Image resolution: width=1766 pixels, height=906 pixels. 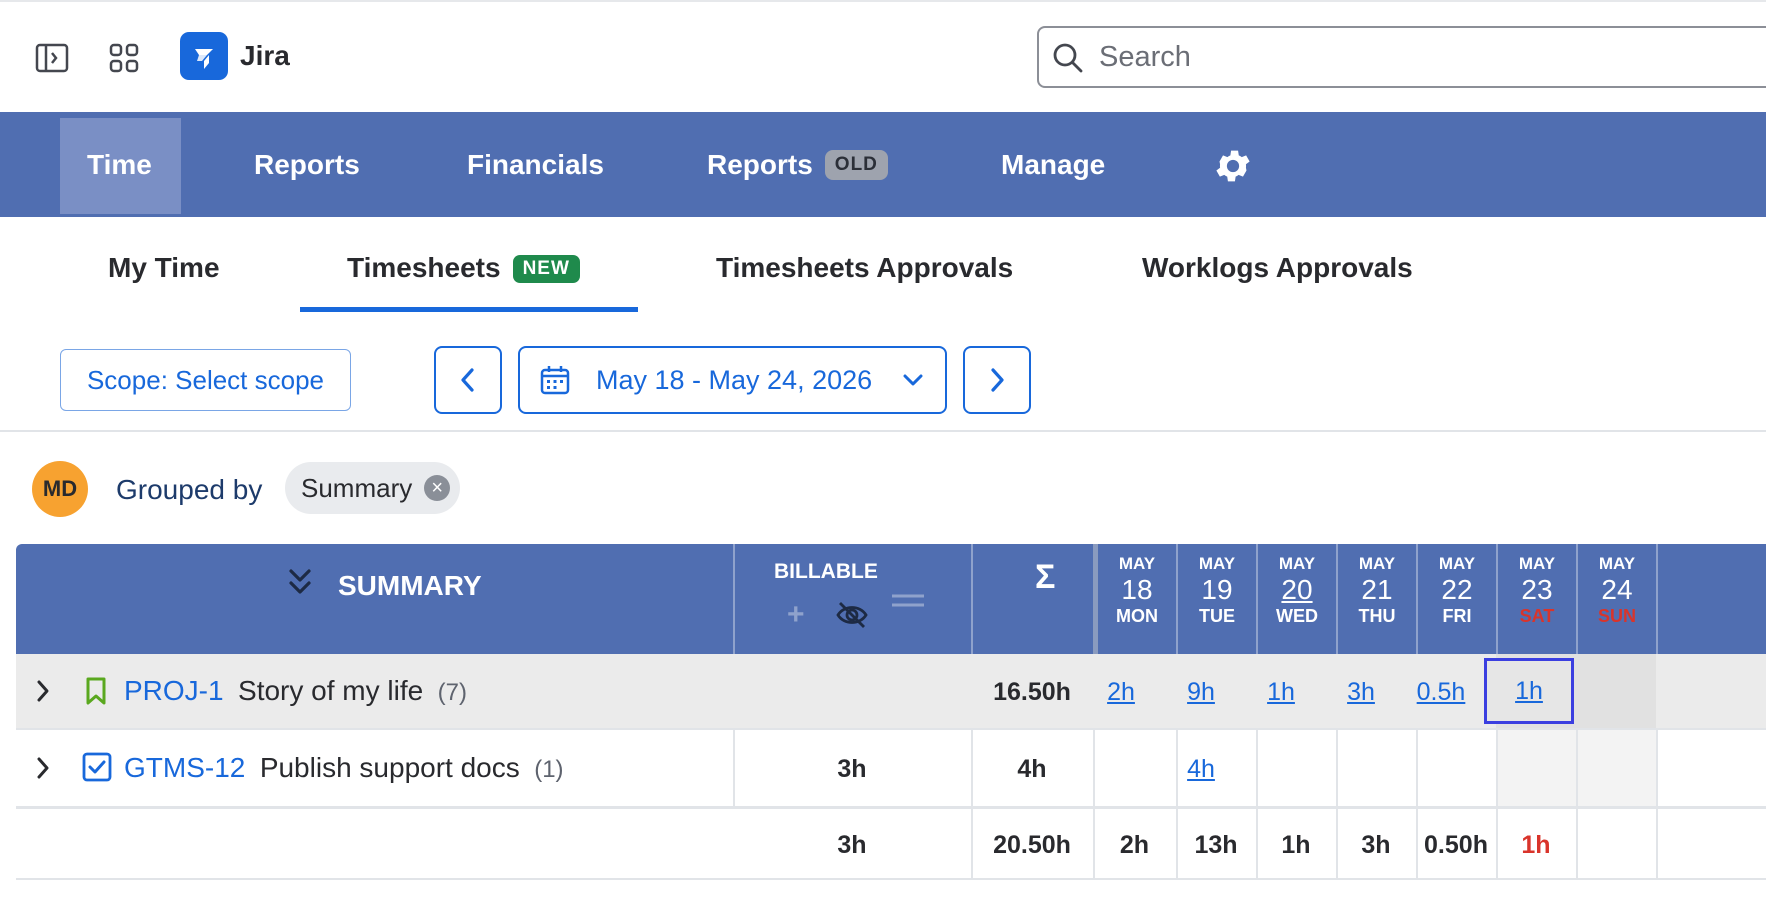 What do you see at coordinates (535, 164) in the screenshot?
I see `nav-item-financials: Financials` at bounding box center [535, 164].